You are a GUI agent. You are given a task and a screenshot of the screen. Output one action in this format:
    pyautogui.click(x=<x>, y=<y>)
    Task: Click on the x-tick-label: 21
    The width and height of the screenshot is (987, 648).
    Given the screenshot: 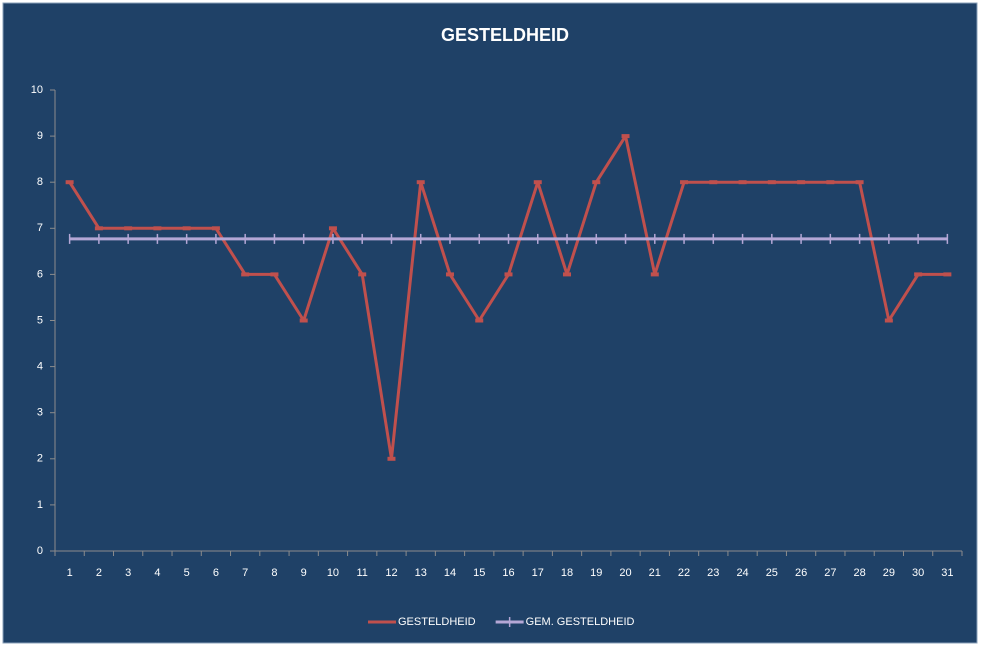 What is the action you would take?
    pyautogui.click(x=655, y=573)
    